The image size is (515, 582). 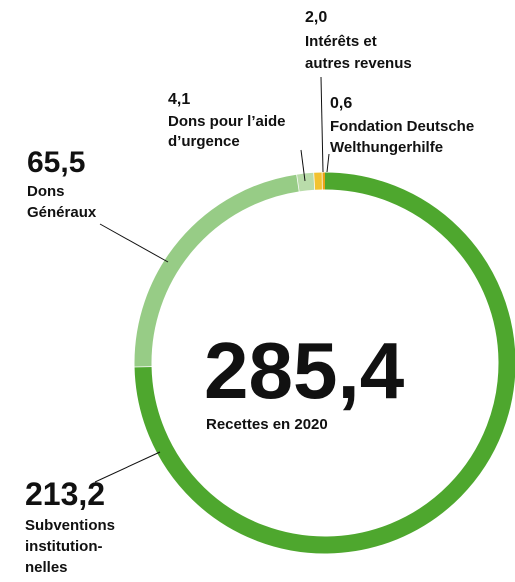 What do you see at coordinates (304, 370) in the screenshot?
I see `center-total: 285,4` at bounding box center [304, 370].